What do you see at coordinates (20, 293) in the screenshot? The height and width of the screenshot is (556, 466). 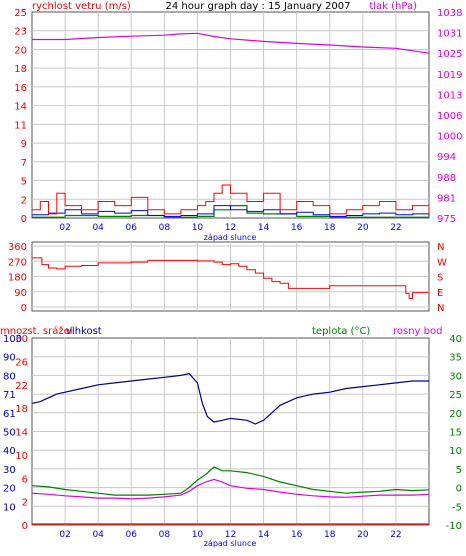 I see `panel-2-left-tick-label: 90` at bounding box center [20, 293].